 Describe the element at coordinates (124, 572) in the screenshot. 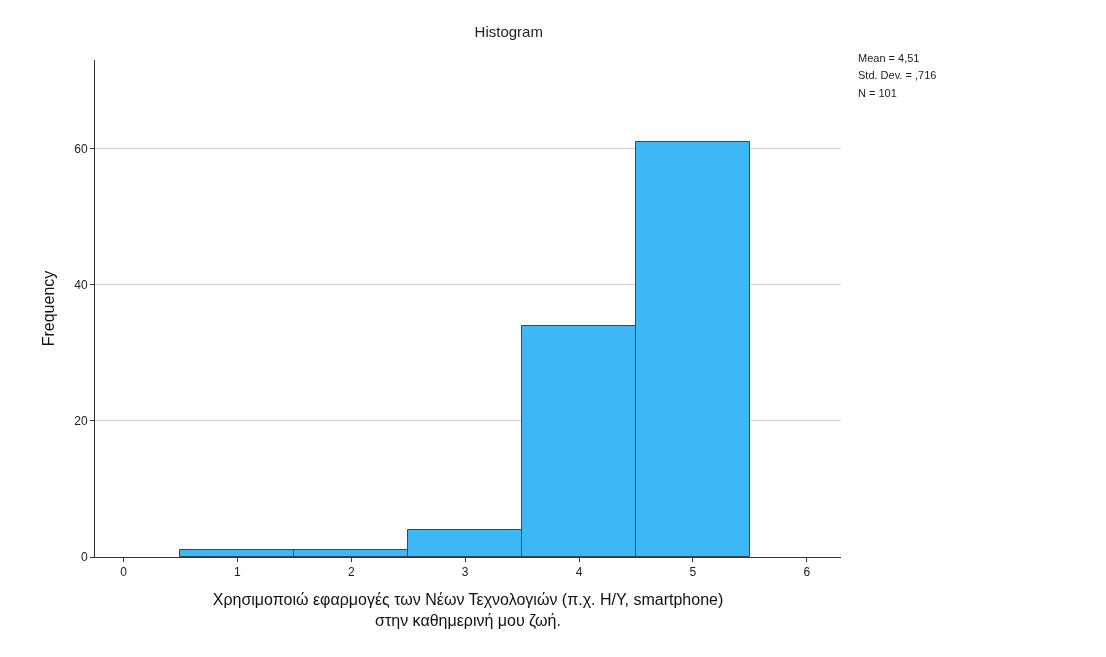

I see `x-tick-label: 0` at that location.